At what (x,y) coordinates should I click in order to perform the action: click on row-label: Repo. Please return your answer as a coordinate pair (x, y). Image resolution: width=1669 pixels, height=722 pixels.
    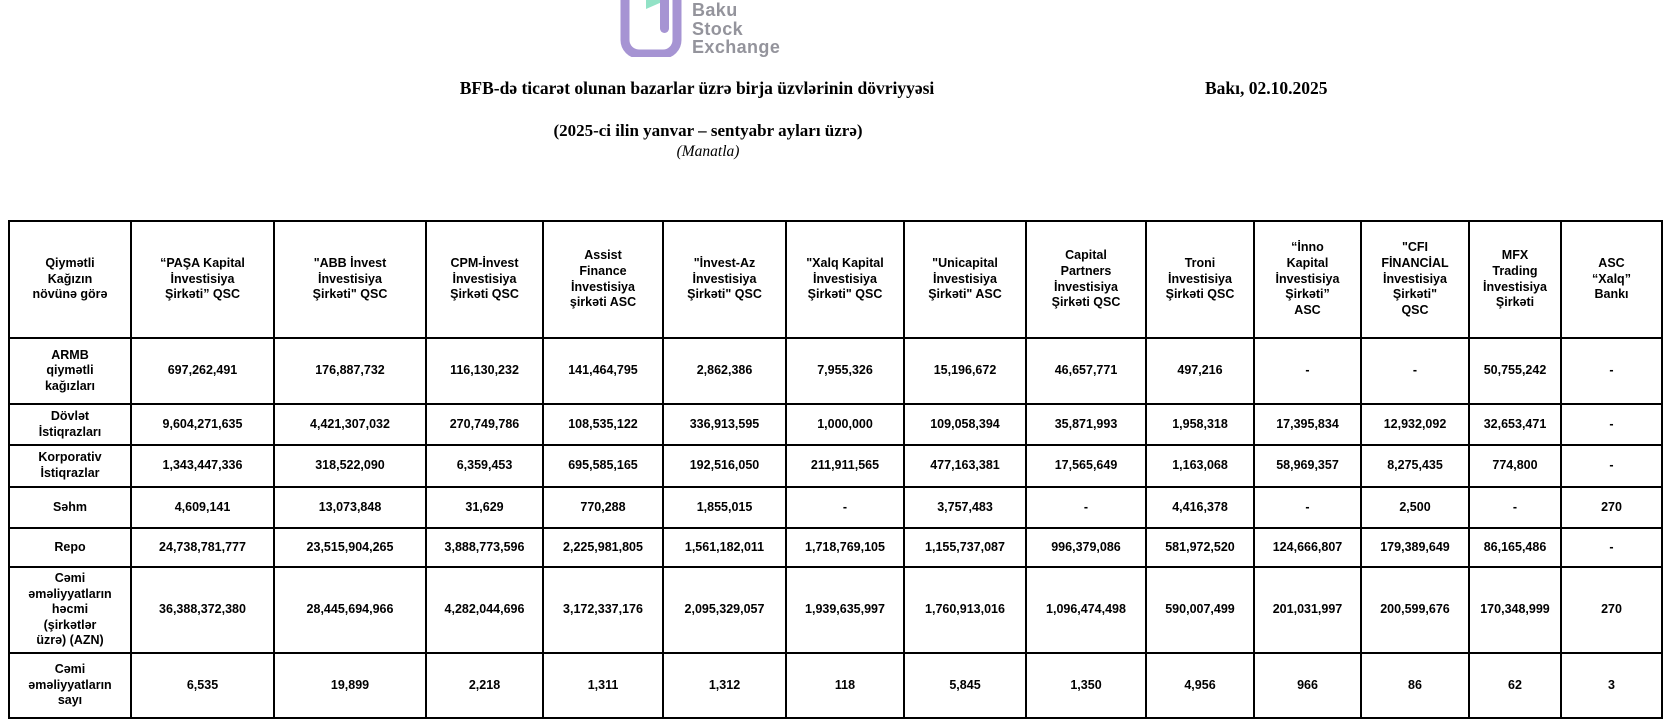
    Looking at the image, I should click on (70, 547).